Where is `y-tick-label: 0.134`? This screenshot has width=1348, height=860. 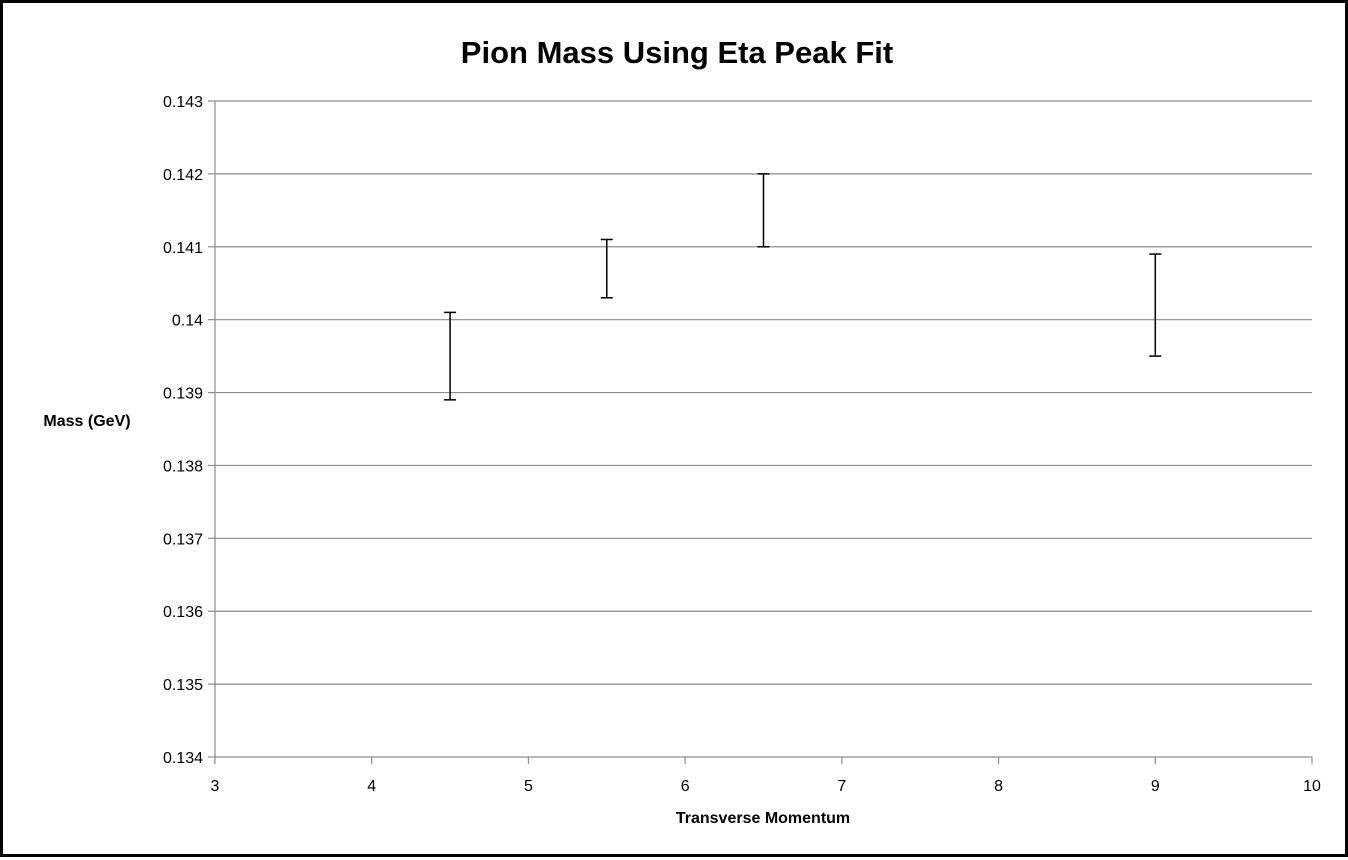 y-tick-label: 0.134 is located at coordinates (183, 758).